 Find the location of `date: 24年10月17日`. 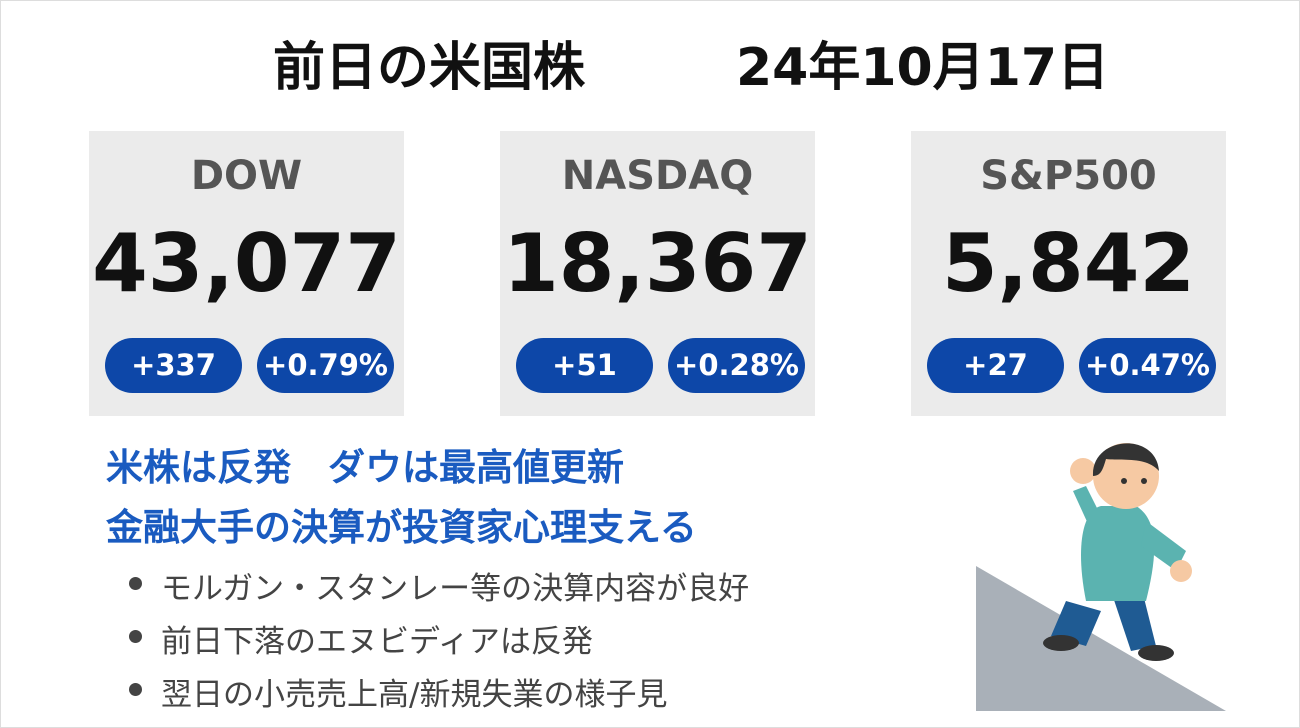

date: 24年10月17日 is located at coordinates (923, 68).